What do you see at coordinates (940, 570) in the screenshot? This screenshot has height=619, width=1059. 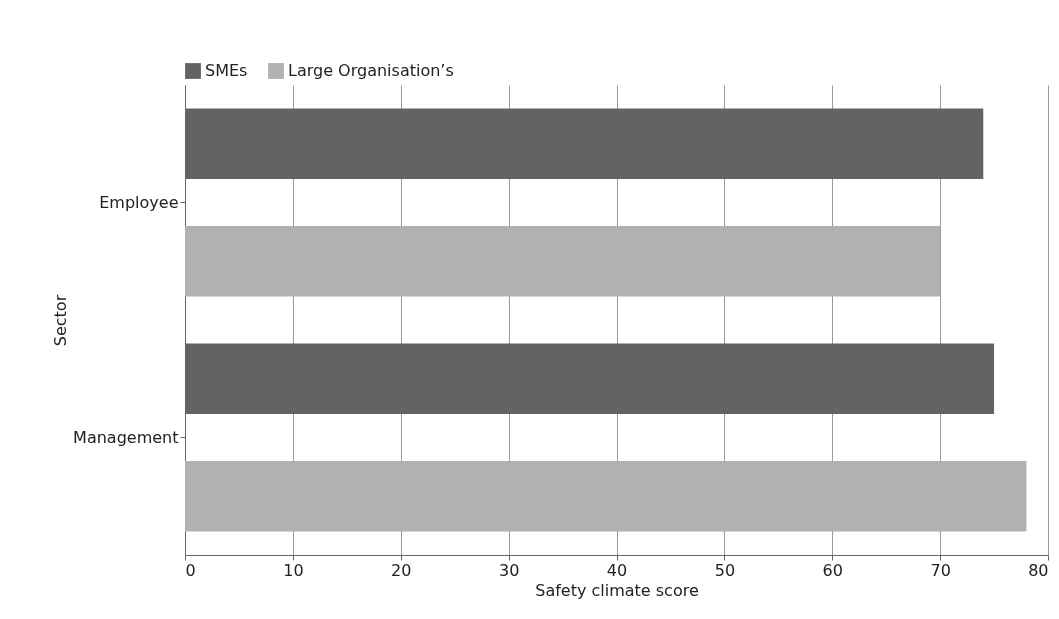 I see `x-tick-label: 70` at bounding box center [940, 570].